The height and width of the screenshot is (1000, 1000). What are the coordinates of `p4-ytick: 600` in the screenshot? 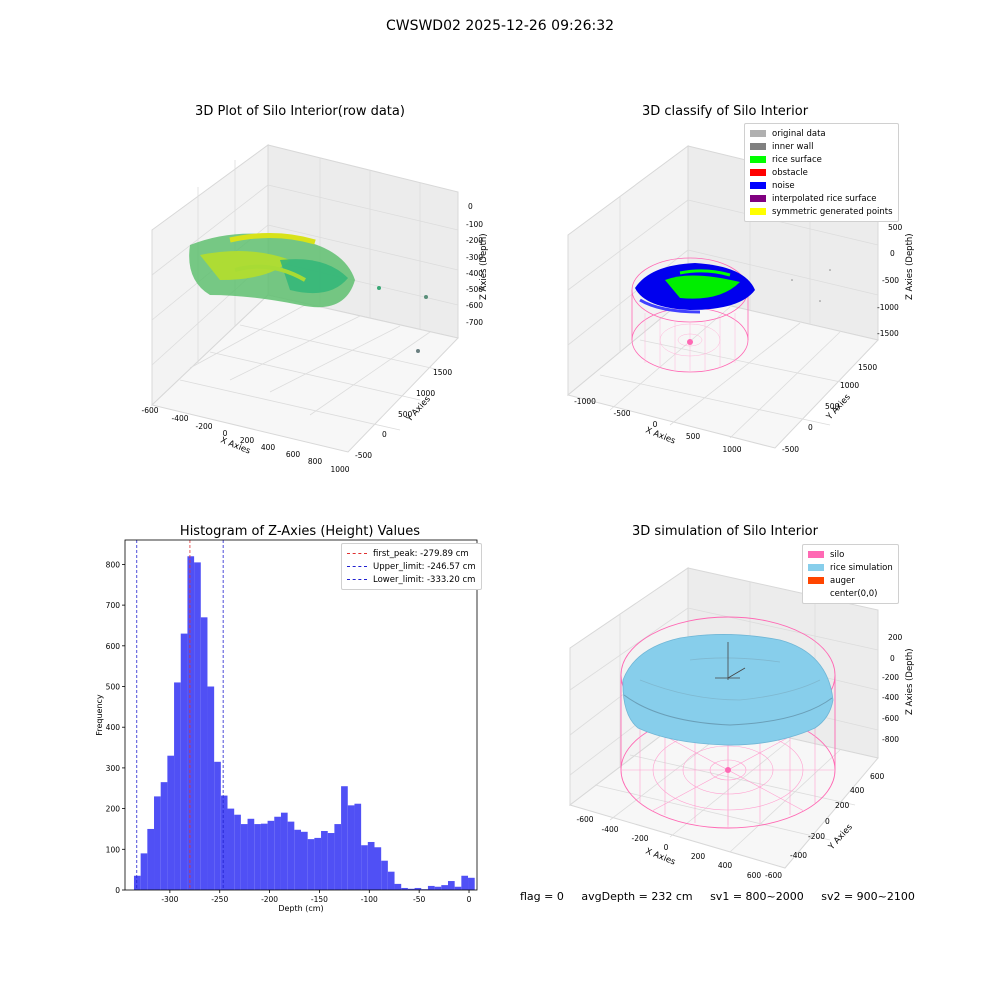 It's located at (877, 776).